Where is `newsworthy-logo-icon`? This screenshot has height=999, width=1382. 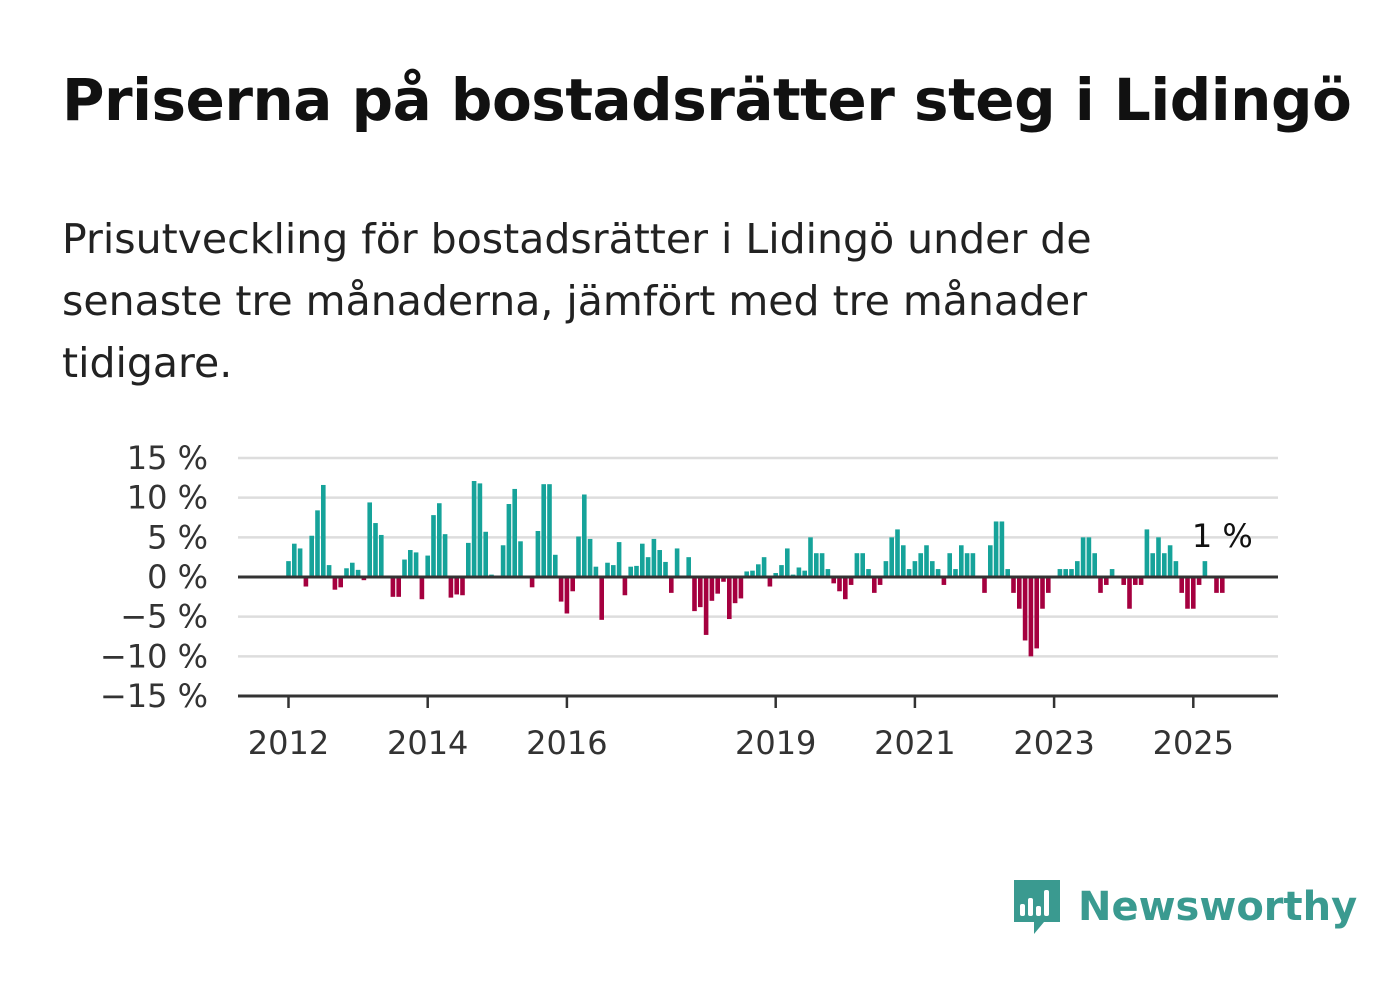
newsworthy-logo-icon is located at coordinates (1037, 907).